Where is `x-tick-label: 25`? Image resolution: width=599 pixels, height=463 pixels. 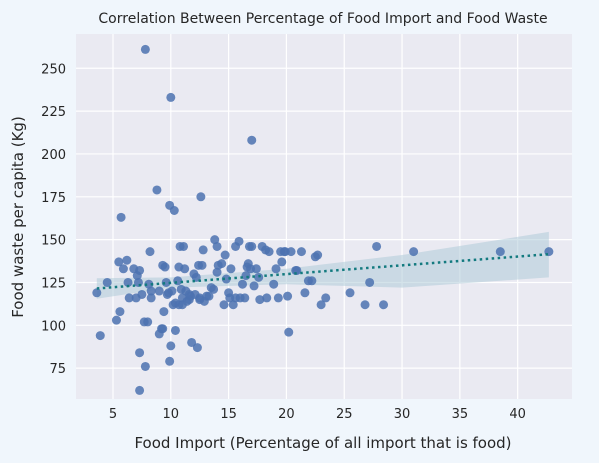 x-tick-label: 25 is located at coordinates (344, 414).